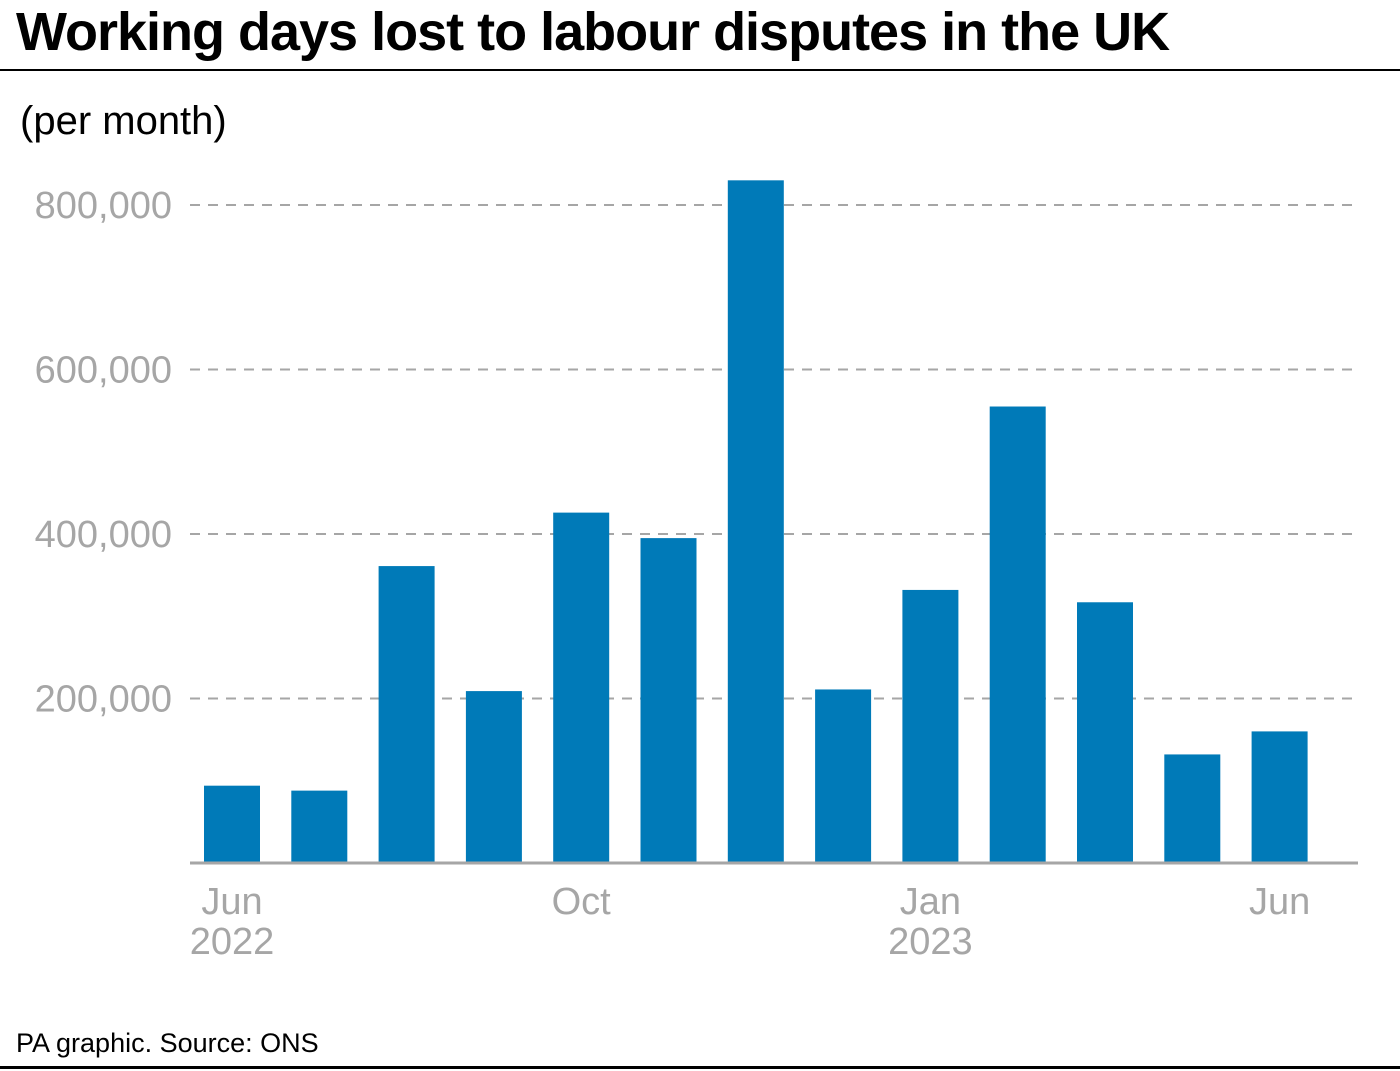 Image resolution: width=1400 pixels, height=1071 pixels. What do you see at coordinates (930, 902) in the screenshot?
I see `x-tick-label: Jan` at bounding box center [930, 902].